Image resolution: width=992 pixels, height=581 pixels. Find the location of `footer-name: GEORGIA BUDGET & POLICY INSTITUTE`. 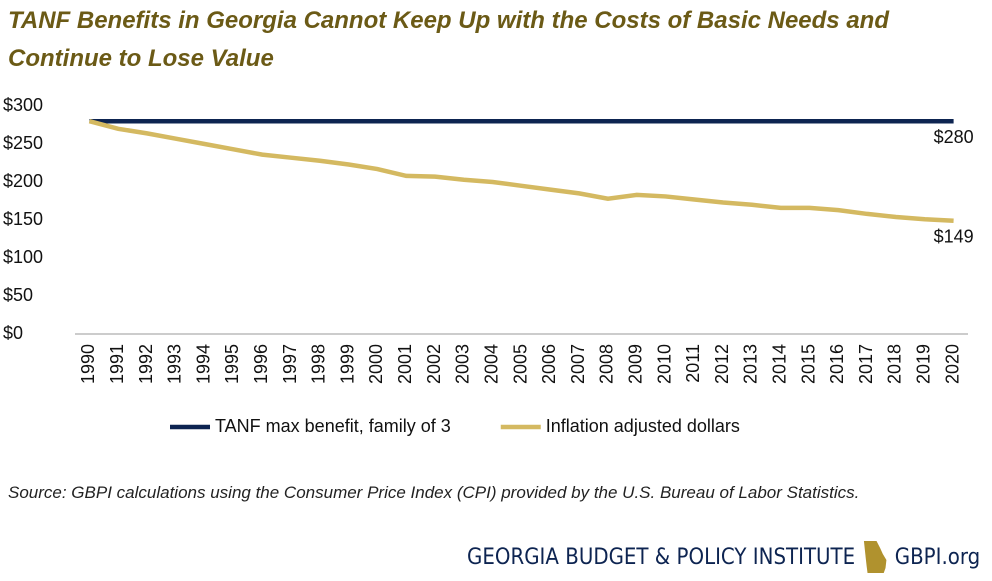

footer-name: GEORGIA BUDGET & POLICY INSTITUTE is located at coordinates (660, 557).